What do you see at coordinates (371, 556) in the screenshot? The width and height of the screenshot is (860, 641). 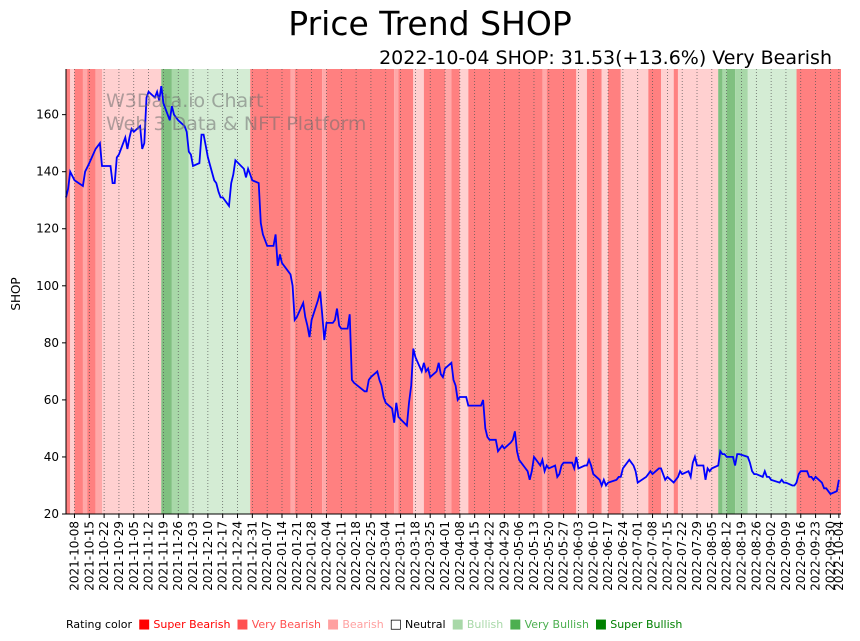 I see `x-tick-label: 2022-02-25` at bounding box center [371, 556].